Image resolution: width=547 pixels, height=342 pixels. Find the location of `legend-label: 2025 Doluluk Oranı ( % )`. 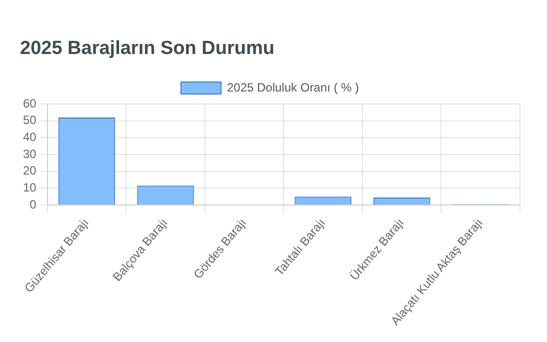

legend-label: 2025 Doluluk Oranı ( % ) is located at coordinates (293, 87).